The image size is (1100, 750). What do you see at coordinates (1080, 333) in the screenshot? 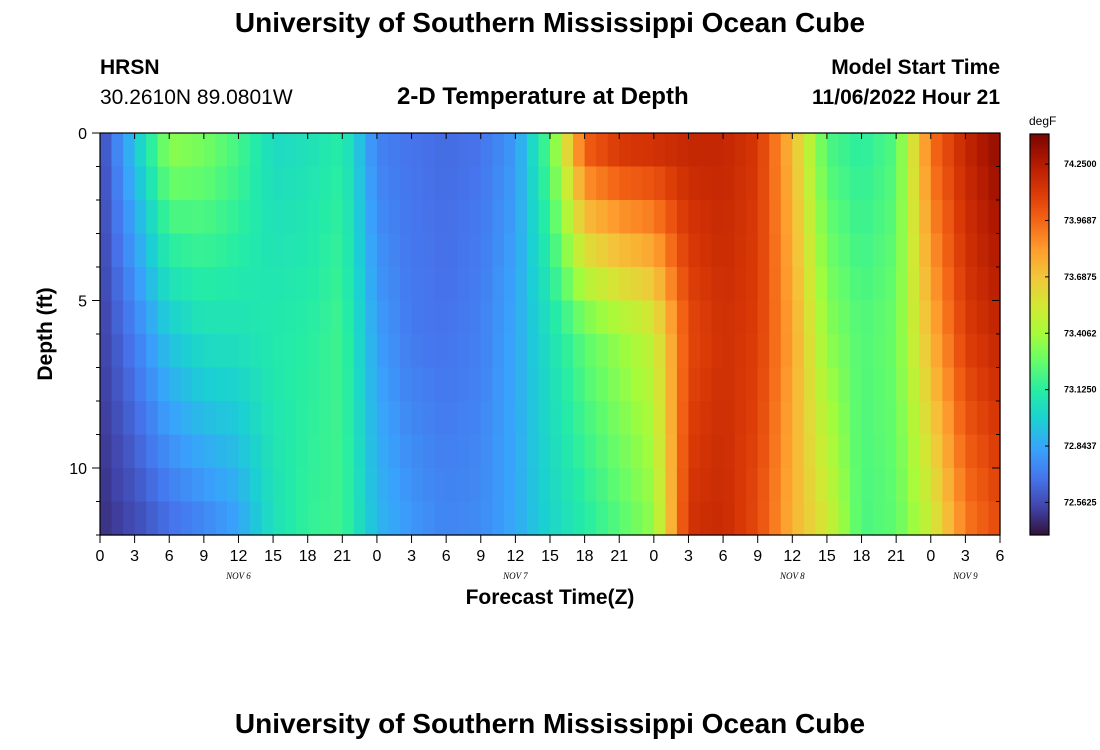
I see `colorbar-tick-label: 73.4062` at bounding box center [1080, 333].